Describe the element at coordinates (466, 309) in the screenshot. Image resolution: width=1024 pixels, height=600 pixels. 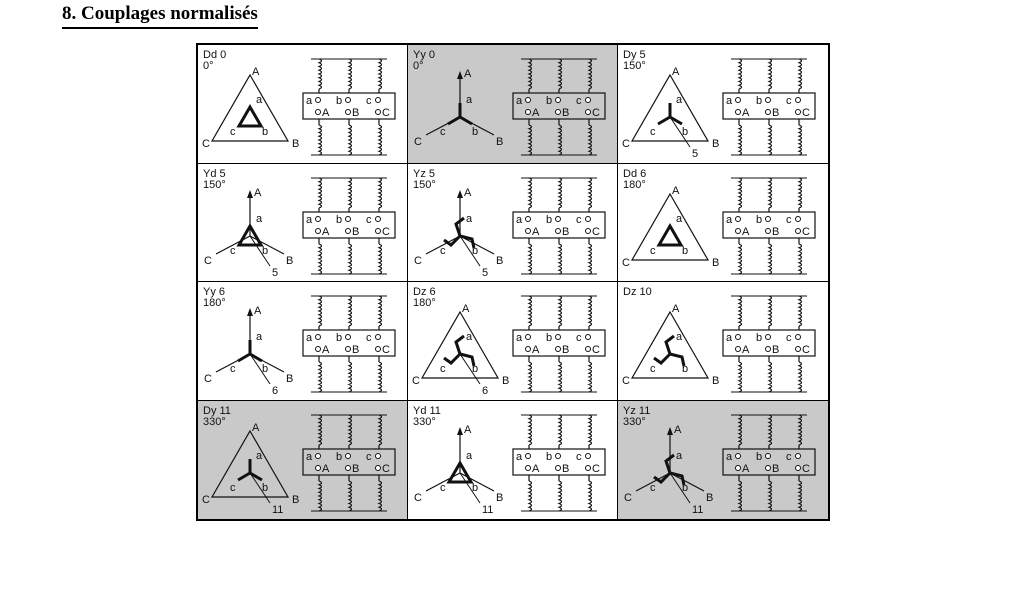
I see `phase-label-A: A` at that location.